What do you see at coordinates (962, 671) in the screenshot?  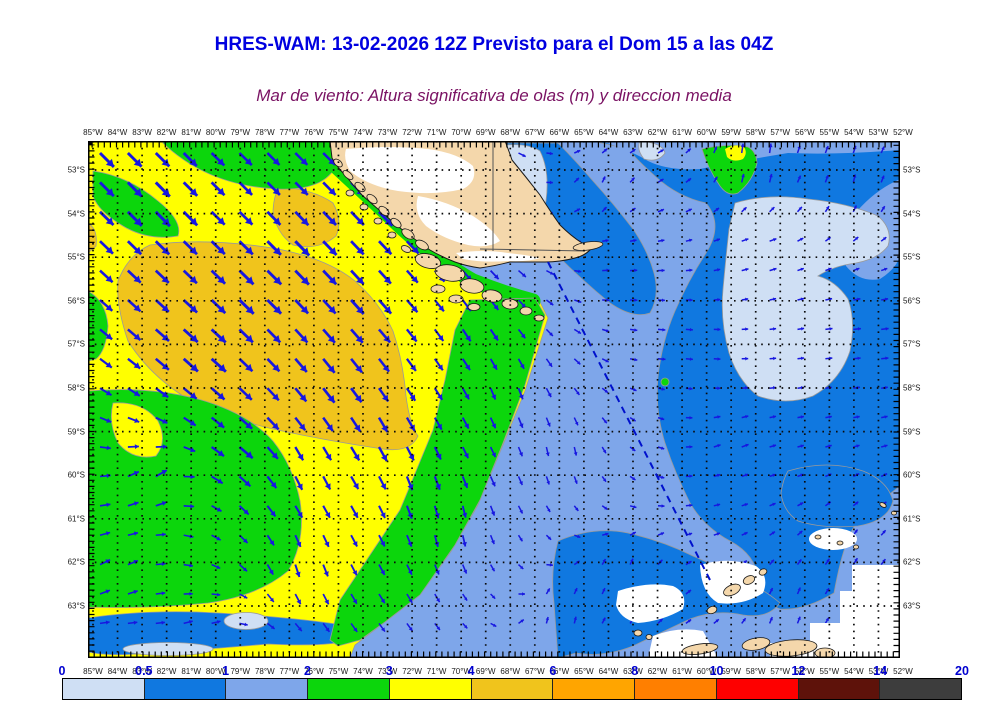 I see `colorbar-tick-label: 20` at bounding box center [962, 671].